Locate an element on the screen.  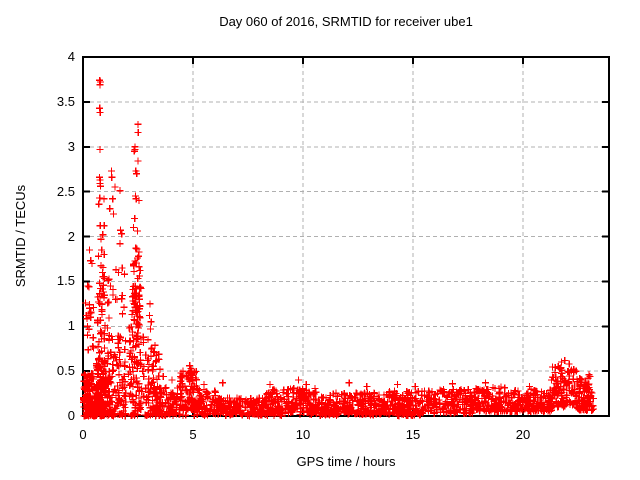
x-tick-label: 5 is located at coordinates (193, 434).